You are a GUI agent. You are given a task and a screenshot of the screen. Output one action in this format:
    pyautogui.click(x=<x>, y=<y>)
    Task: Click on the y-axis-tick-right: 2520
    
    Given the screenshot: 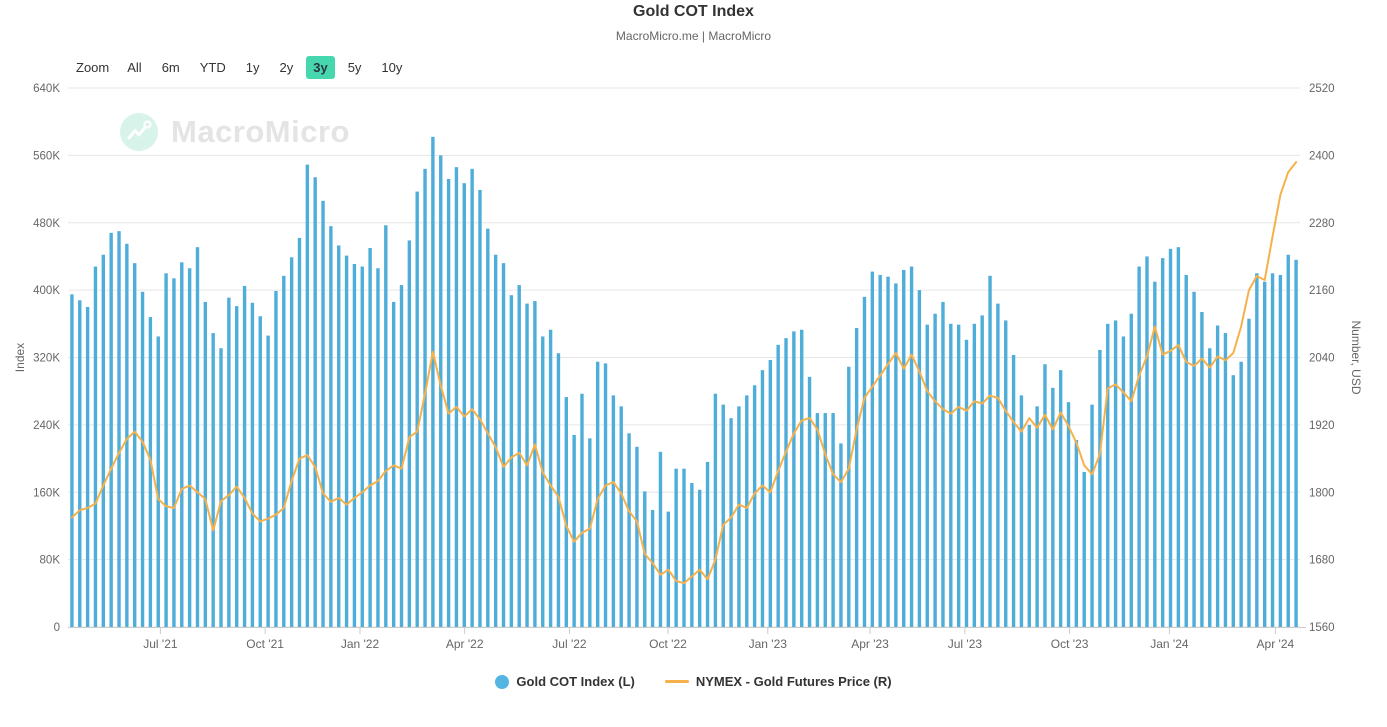 What is the action you would take?
    pyautogui.click(x=1322, y=89)
    